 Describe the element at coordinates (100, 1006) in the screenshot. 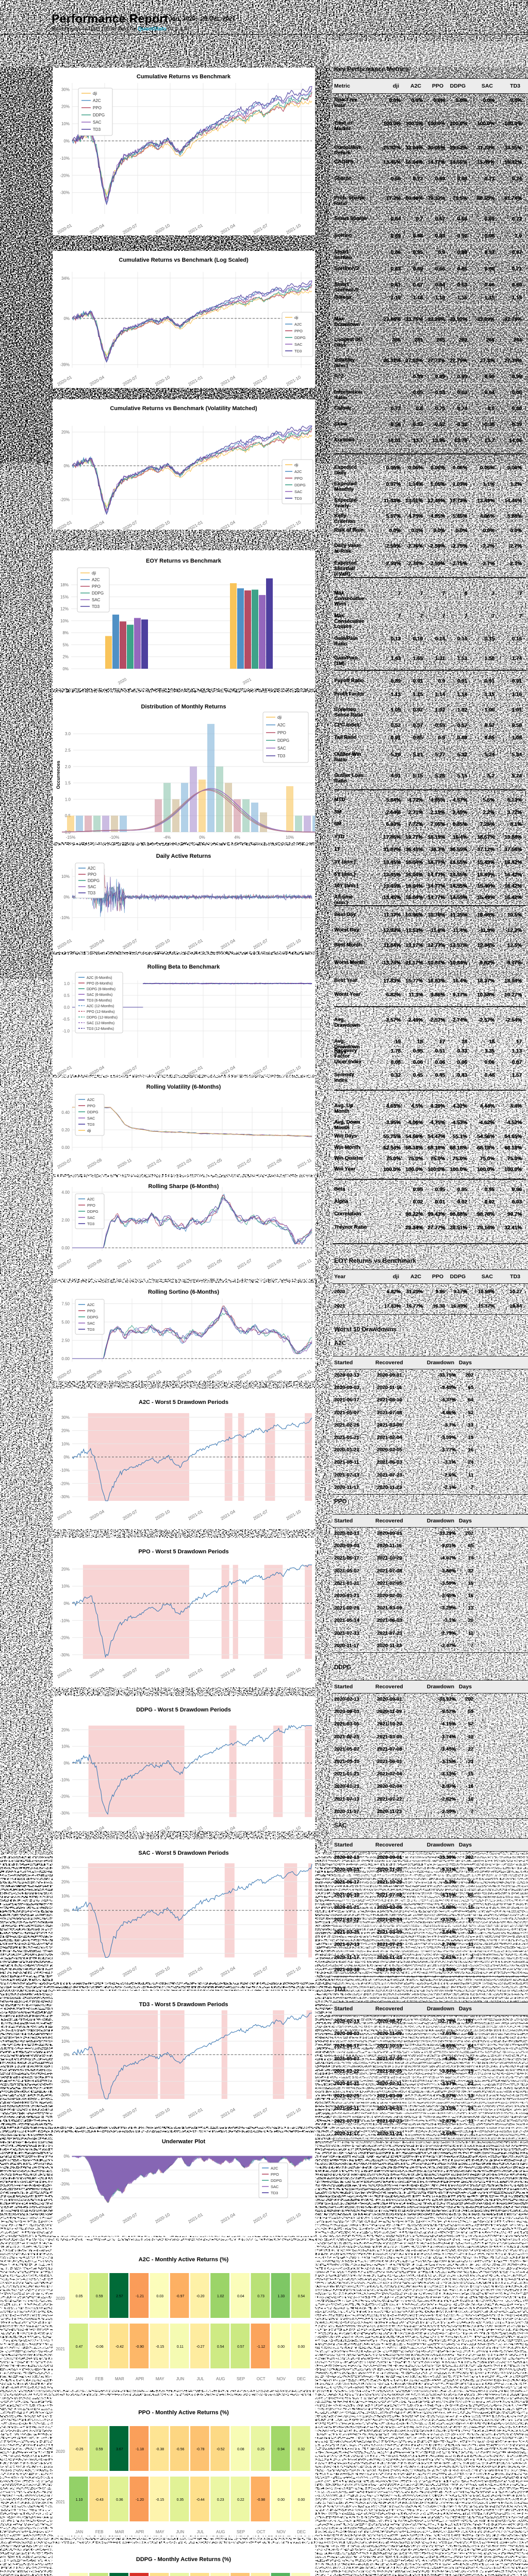

I see `svg-text: A2C (12-Months)` at that location.